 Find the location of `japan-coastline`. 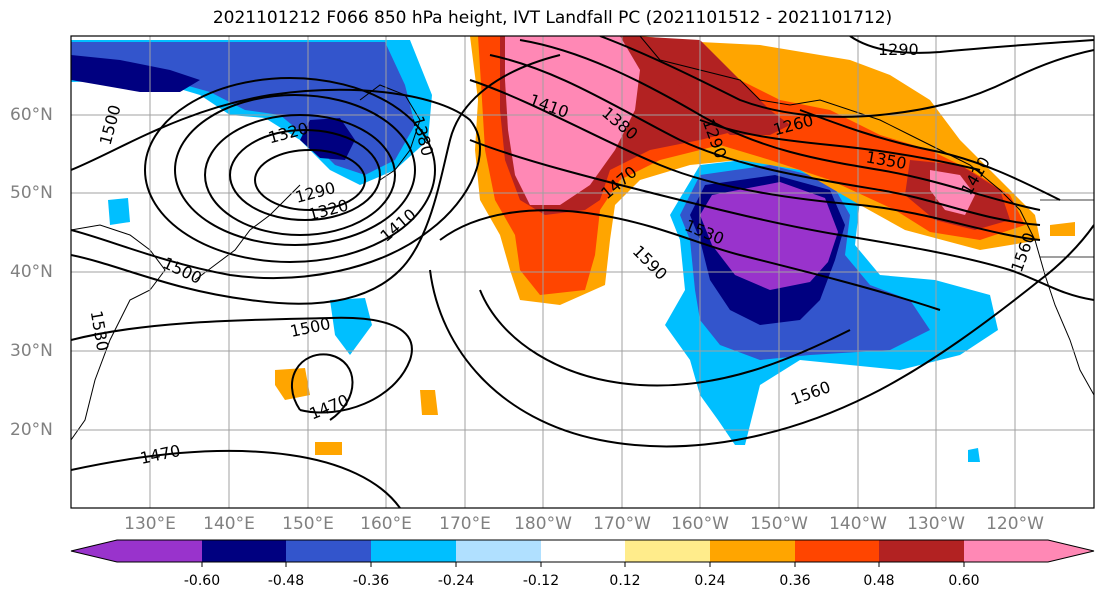

japan-coastline is located at coordinates (247, 232).